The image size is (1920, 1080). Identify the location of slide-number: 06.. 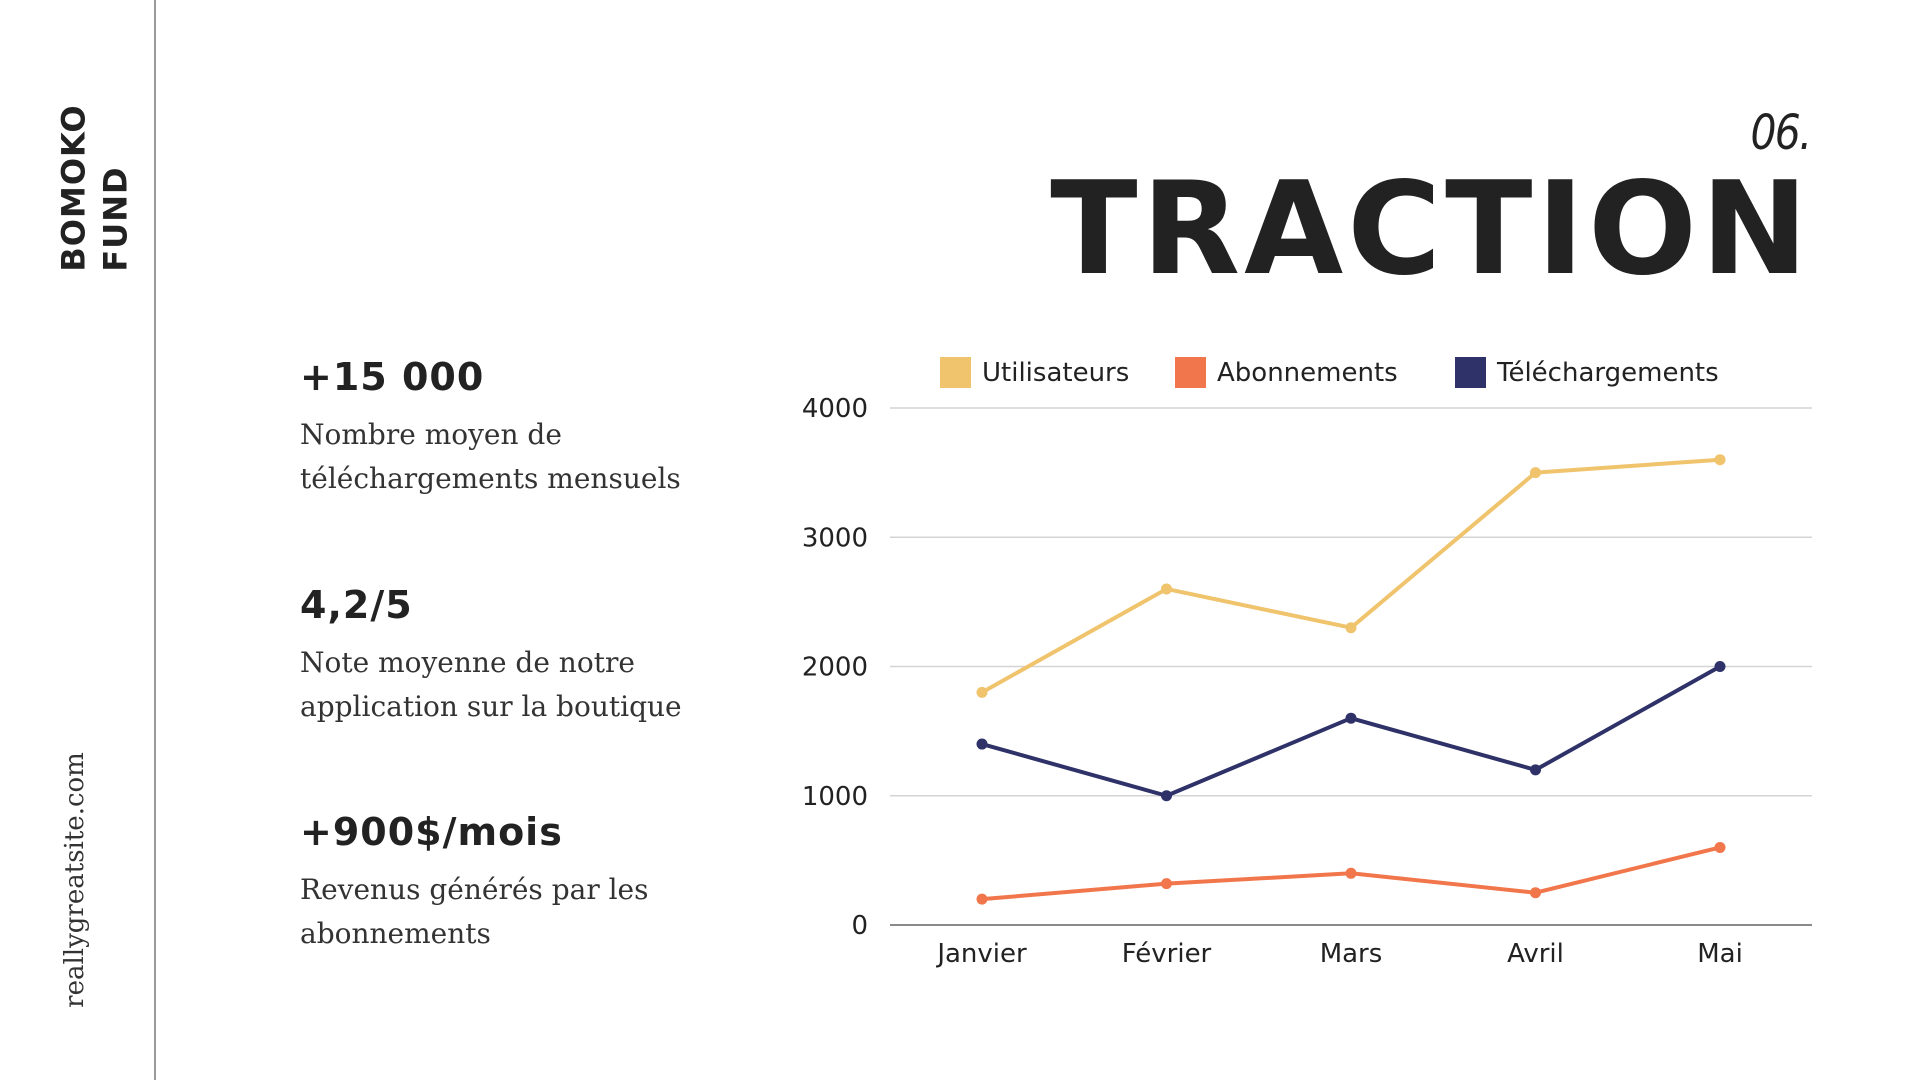
(1781, 133).